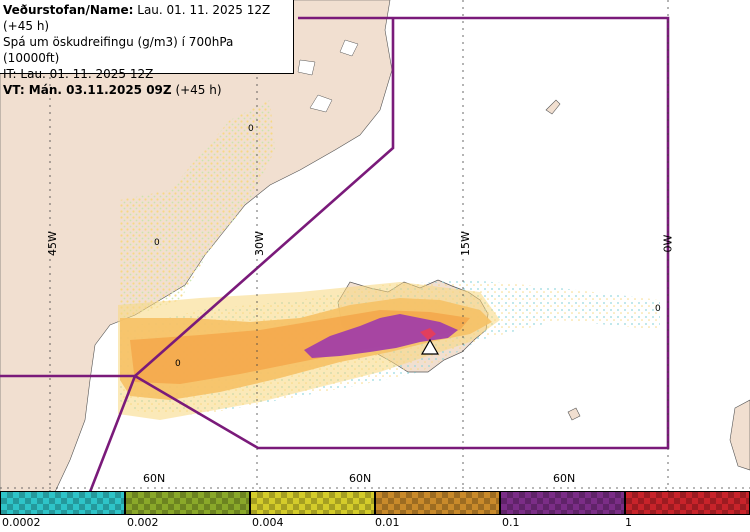  Describe the element at coordinates (511, 522) in the screenshot. I see `legend-tick: 0.1` at that location.